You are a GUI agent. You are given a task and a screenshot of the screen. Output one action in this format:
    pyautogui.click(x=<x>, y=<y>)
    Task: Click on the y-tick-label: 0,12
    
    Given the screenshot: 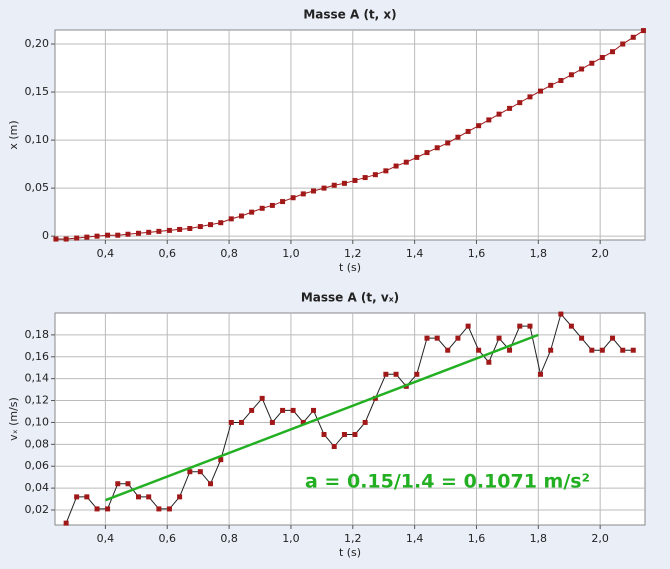 What is the action you would take?
    pyautogui.click(x=37, y=400)
    